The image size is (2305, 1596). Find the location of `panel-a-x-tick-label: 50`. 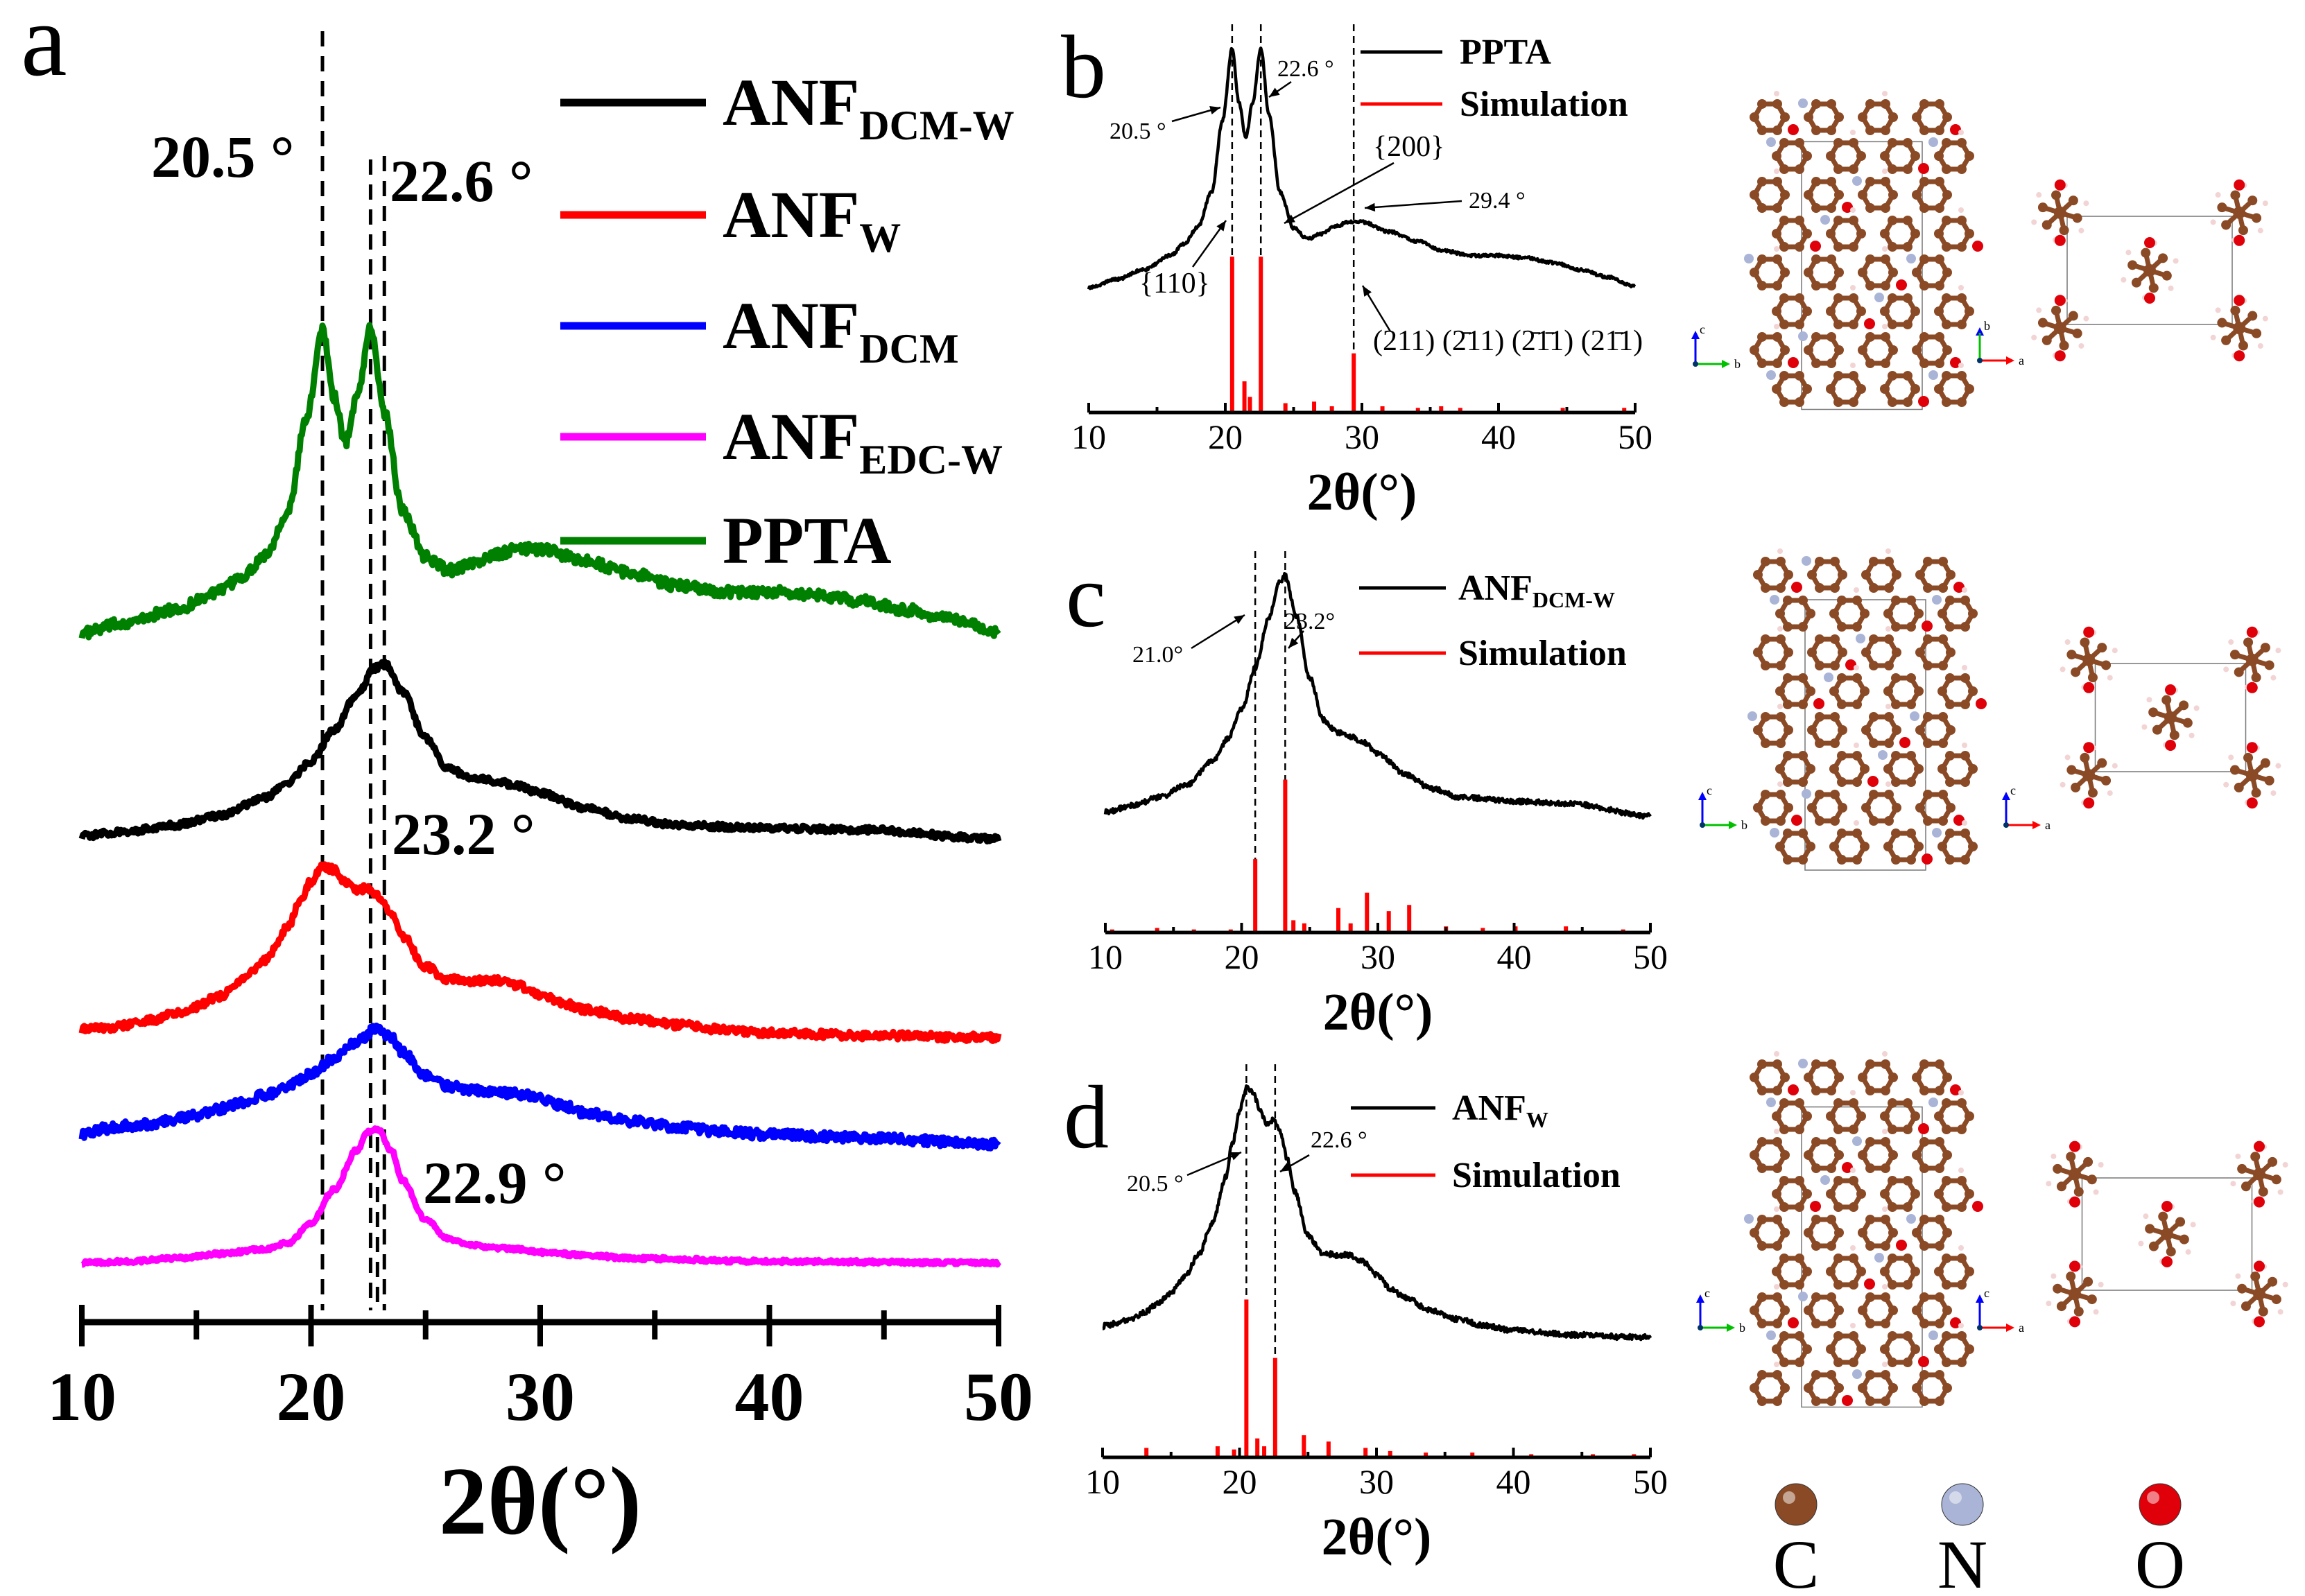

panel-a-x-tick-label: 50 is located at coordinates (999, 1396).